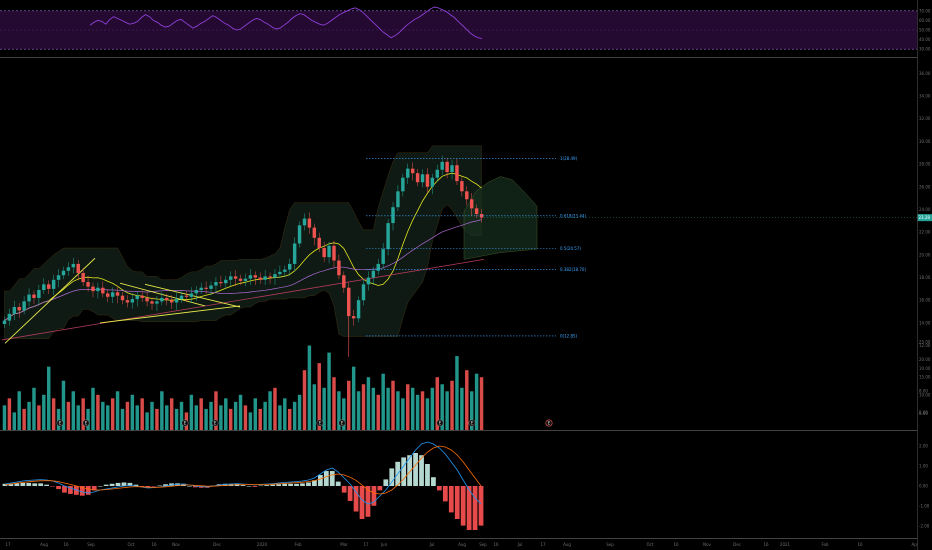 This screenshot has width=932, height=550. What do you see at coordinates (573, 215) in the screenshot?
I see `fib-level-label: 0.618(23.44)` at bounding box center [573, 215].